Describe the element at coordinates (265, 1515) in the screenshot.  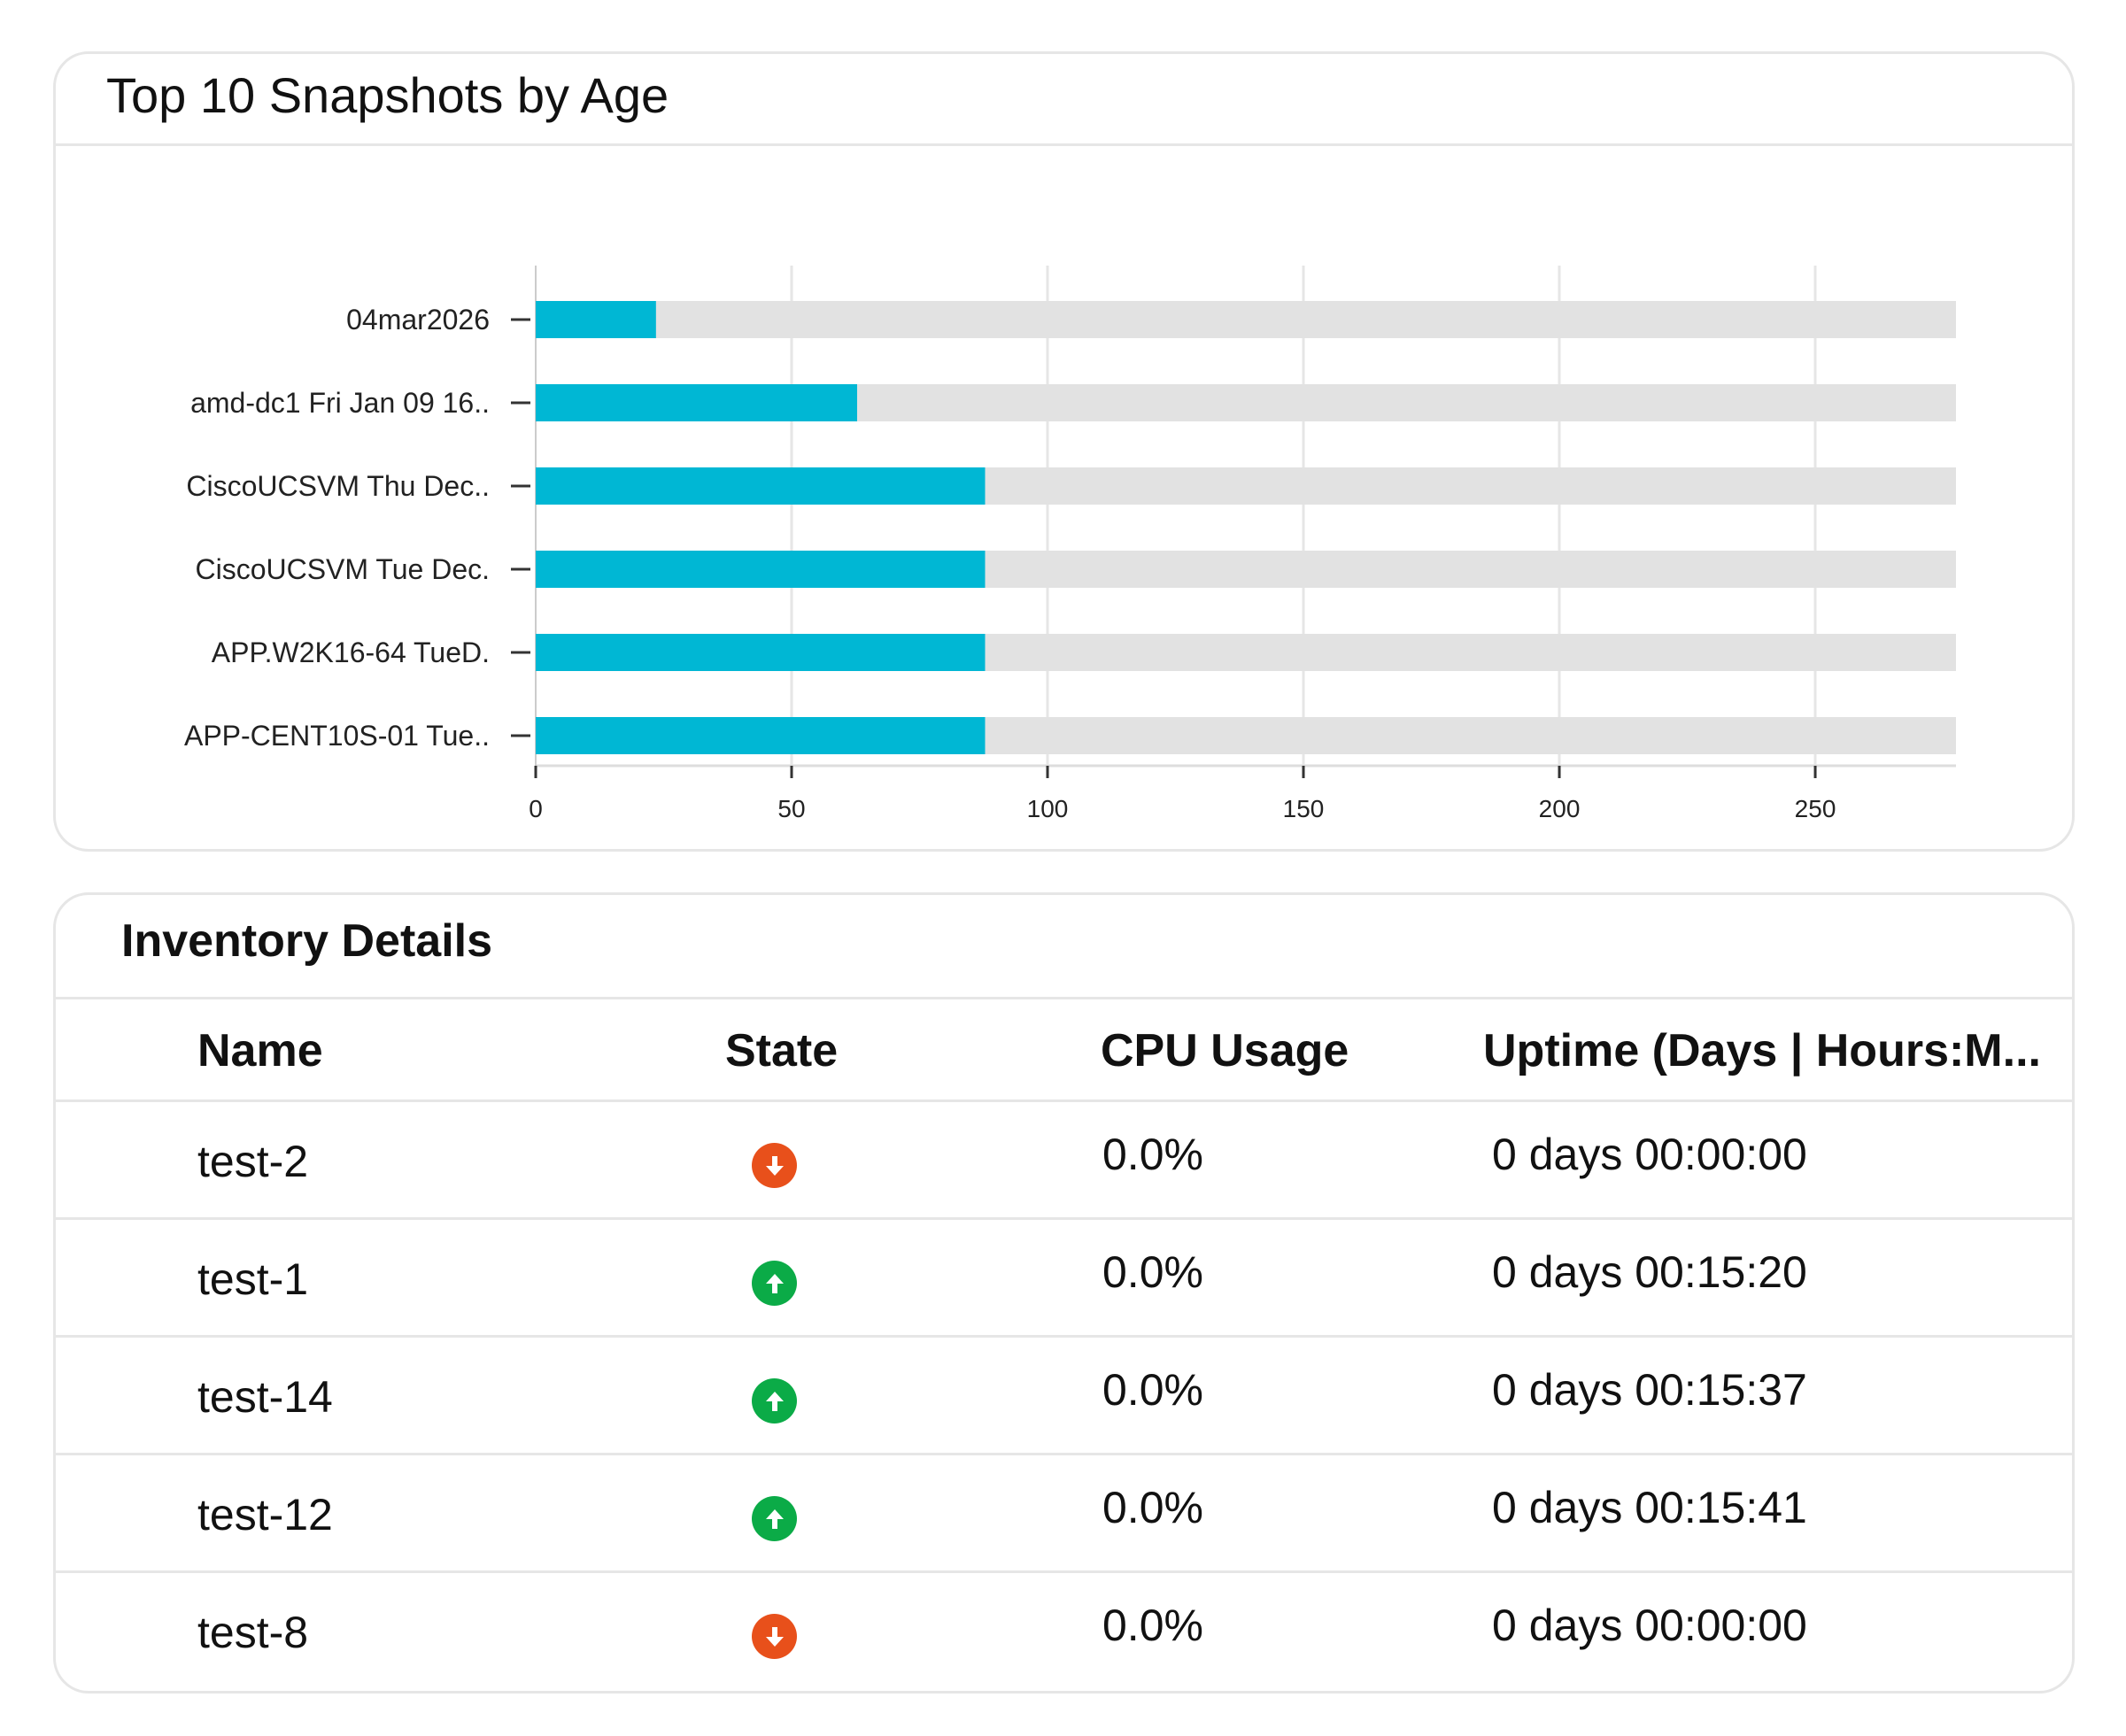
I see `vm-name: test-12` at that location.